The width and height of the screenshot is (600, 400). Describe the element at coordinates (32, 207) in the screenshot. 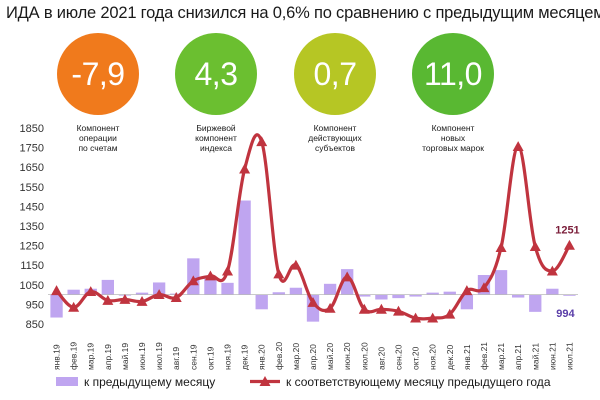

I see `y-tick-label: 1450` at that location.